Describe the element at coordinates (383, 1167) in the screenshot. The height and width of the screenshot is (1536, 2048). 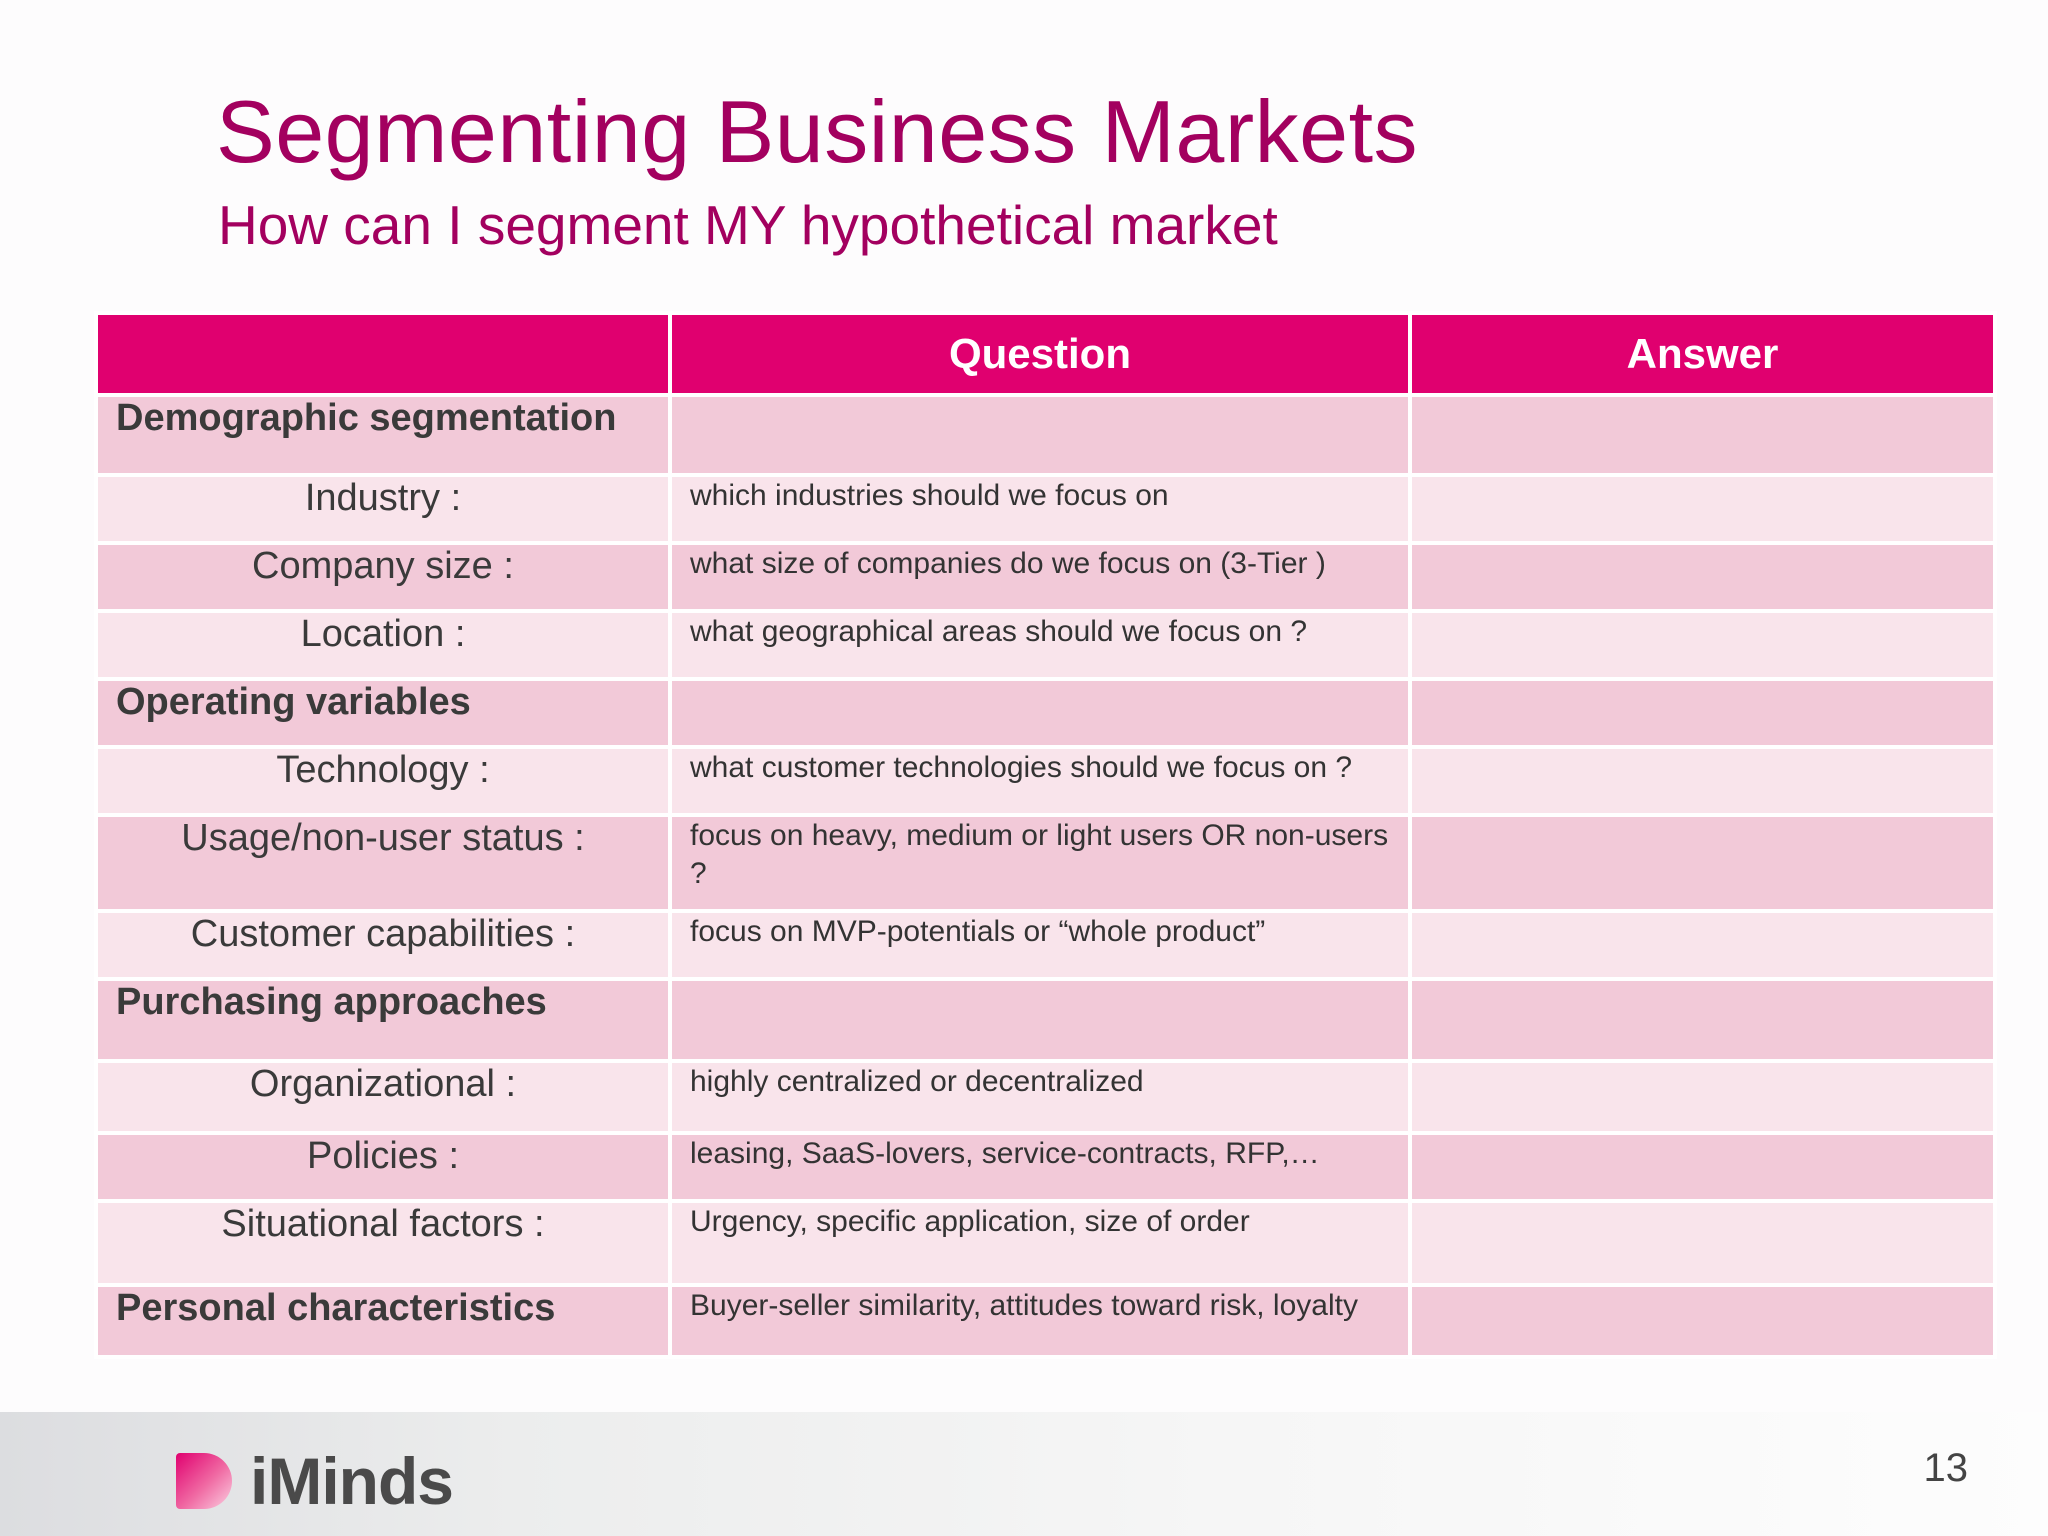
I see `row-label: Policies :` at that location.